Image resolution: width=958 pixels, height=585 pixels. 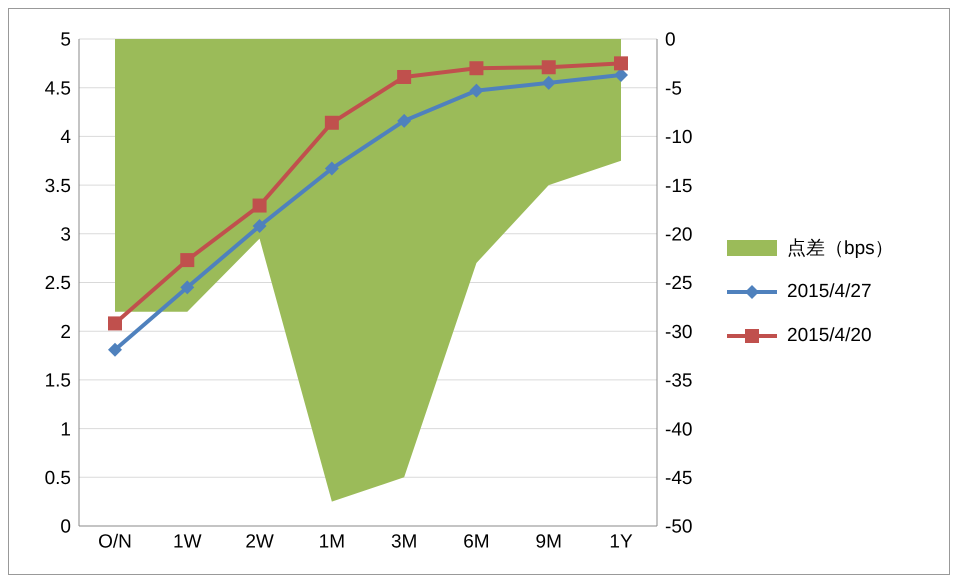 I want to click on x-tick-label: O/N, so click(x=115, y=541).